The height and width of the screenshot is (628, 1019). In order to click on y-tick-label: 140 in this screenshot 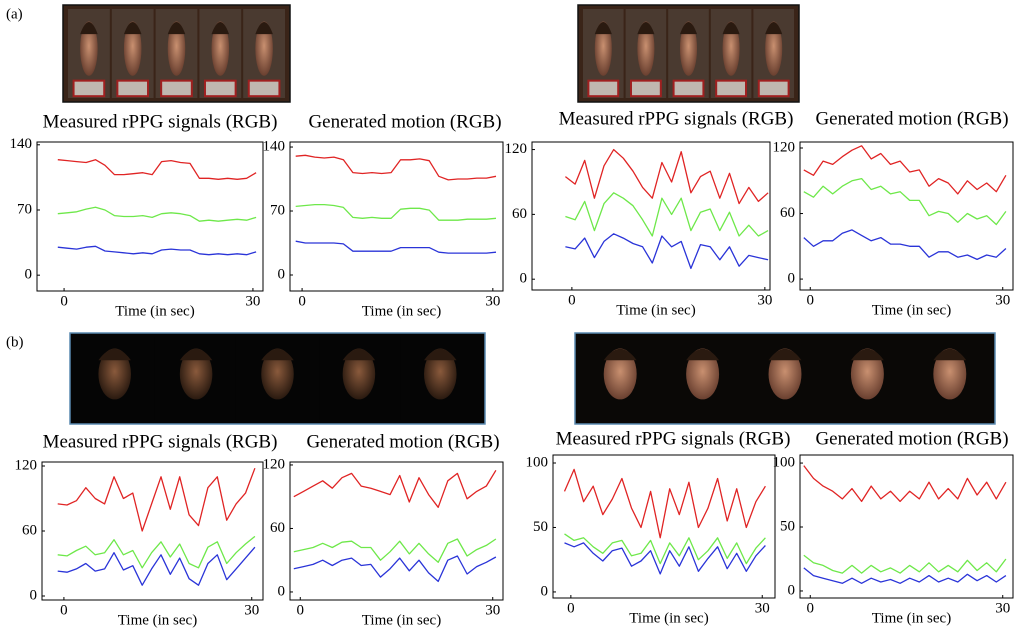, I will do `click(274, 146)`.